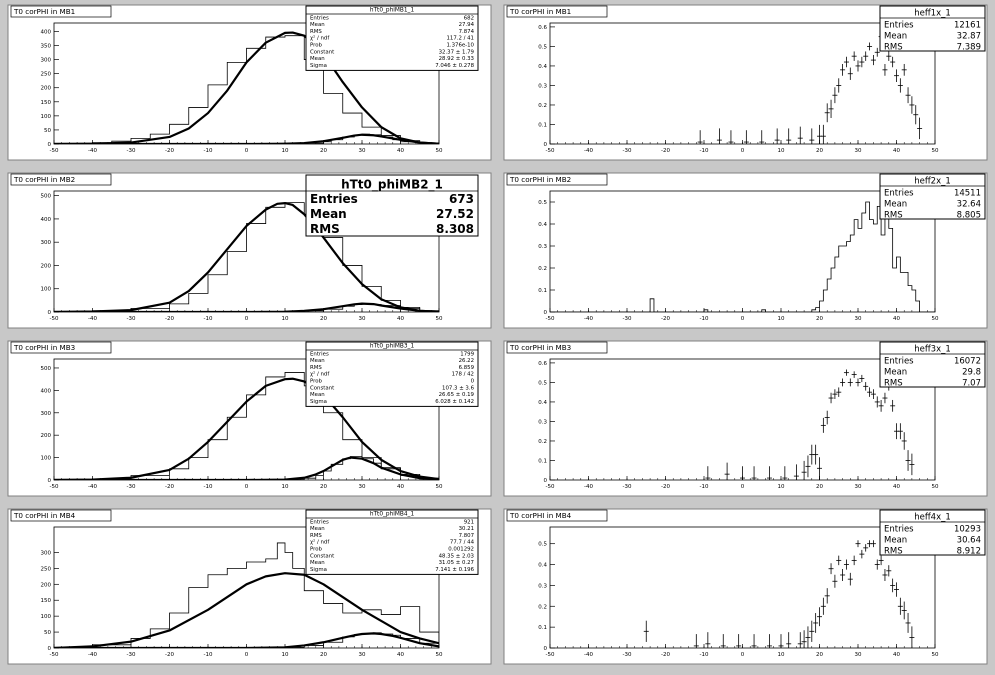  Describe the element at coordinates (319, 522) in the screenshot. I see `stats-row-label: Entries` at that location.